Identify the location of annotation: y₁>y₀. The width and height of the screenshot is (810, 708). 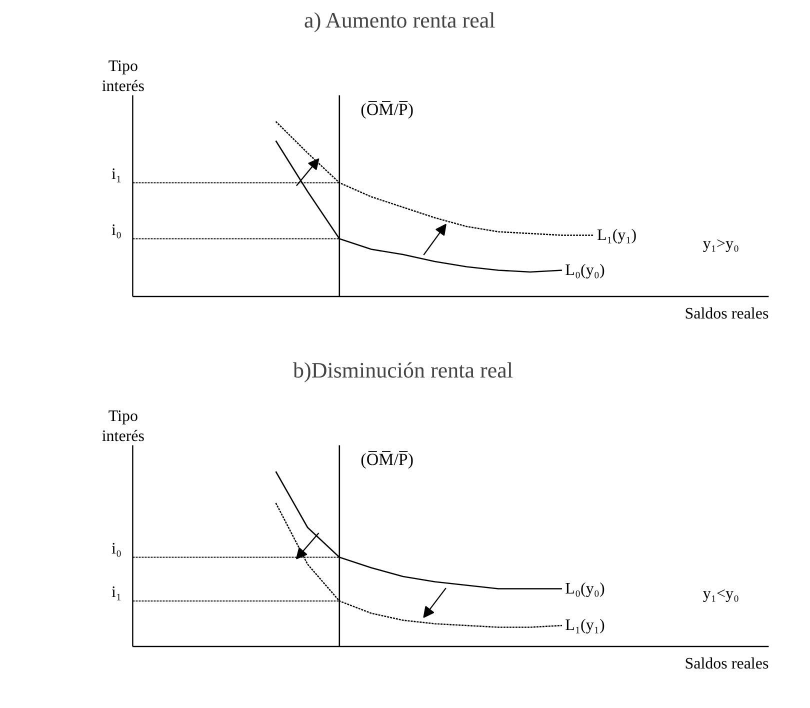
(721, 244).